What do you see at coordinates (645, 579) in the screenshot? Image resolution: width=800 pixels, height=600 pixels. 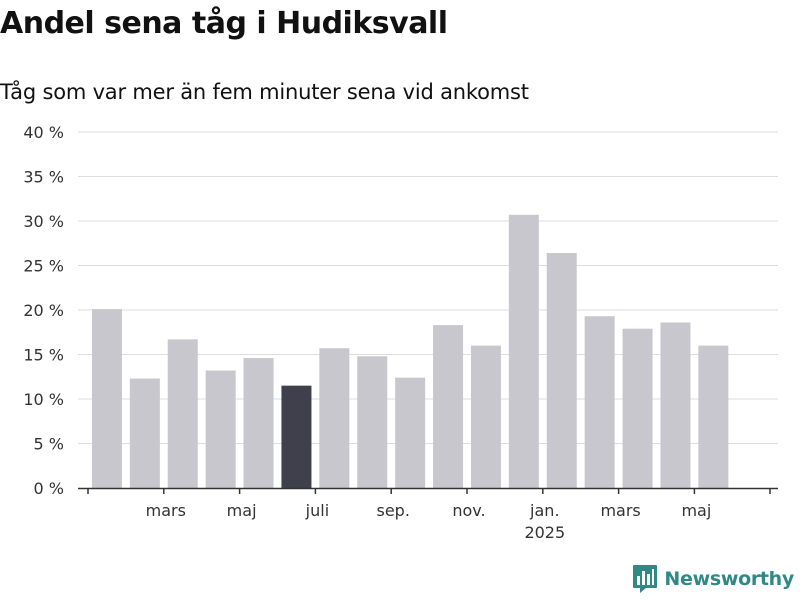 I see `bar-chart-icon` at bounding box center [645, 579].